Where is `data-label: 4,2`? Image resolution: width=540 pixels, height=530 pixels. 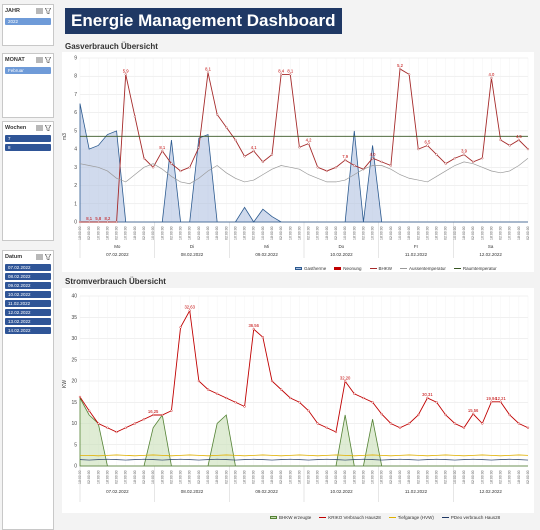 data-label: 4,2 is located at coordinates (309, 140).